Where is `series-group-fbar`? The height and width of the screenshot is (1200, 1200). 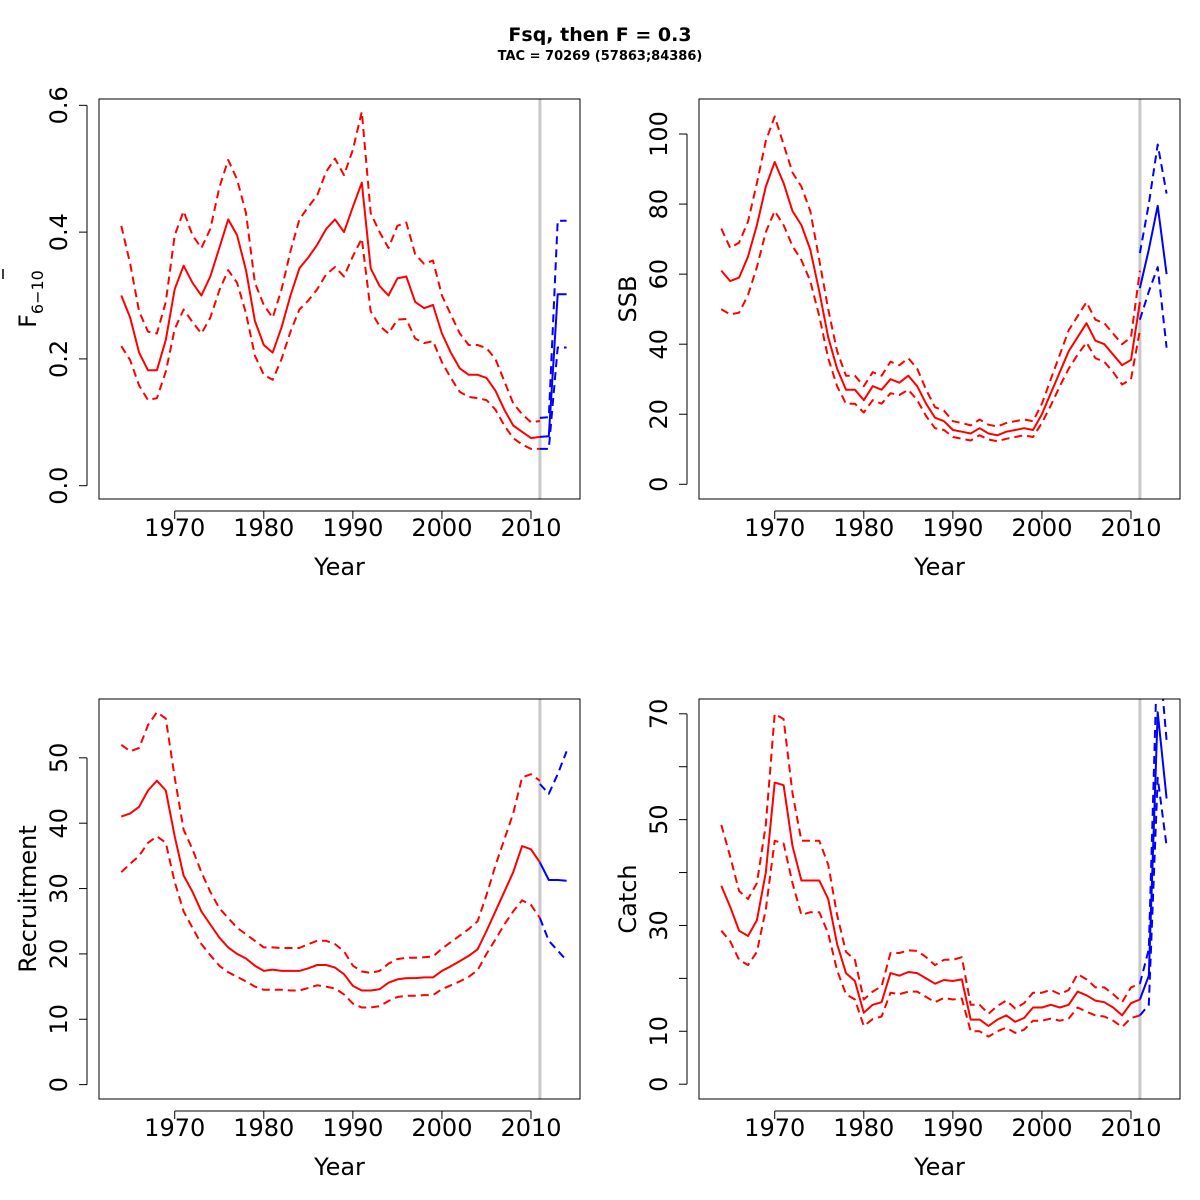 series-group-fbar is located at coordinates (343, 280).